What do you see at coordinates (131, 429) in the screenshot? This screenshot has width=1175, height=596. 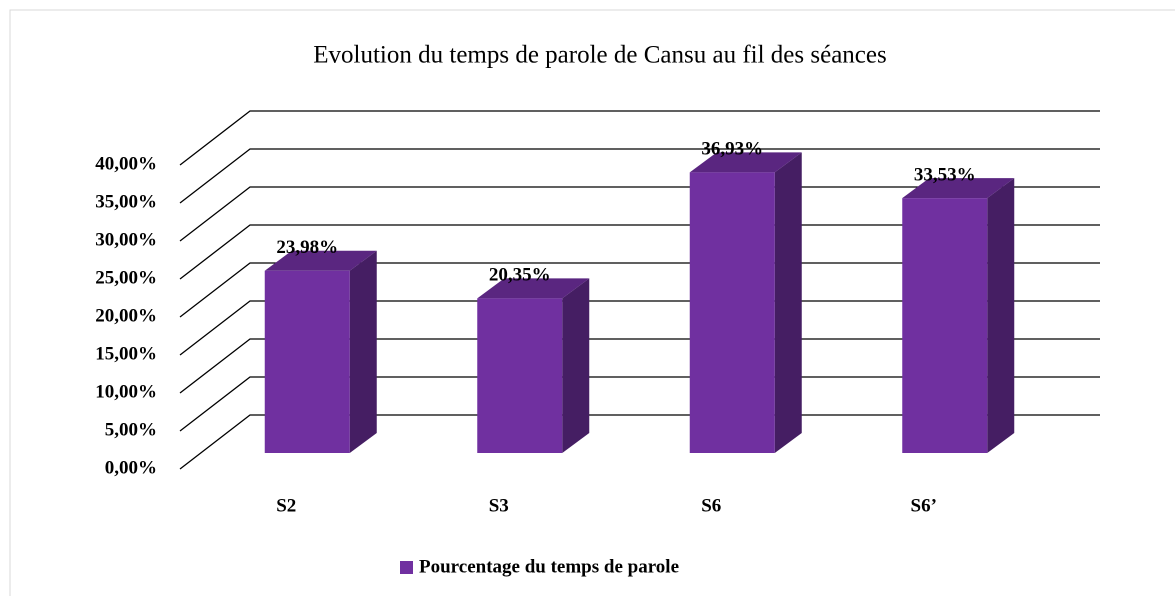 I see `y-tick-label: 5,00%` at bounding box center [131, 429].